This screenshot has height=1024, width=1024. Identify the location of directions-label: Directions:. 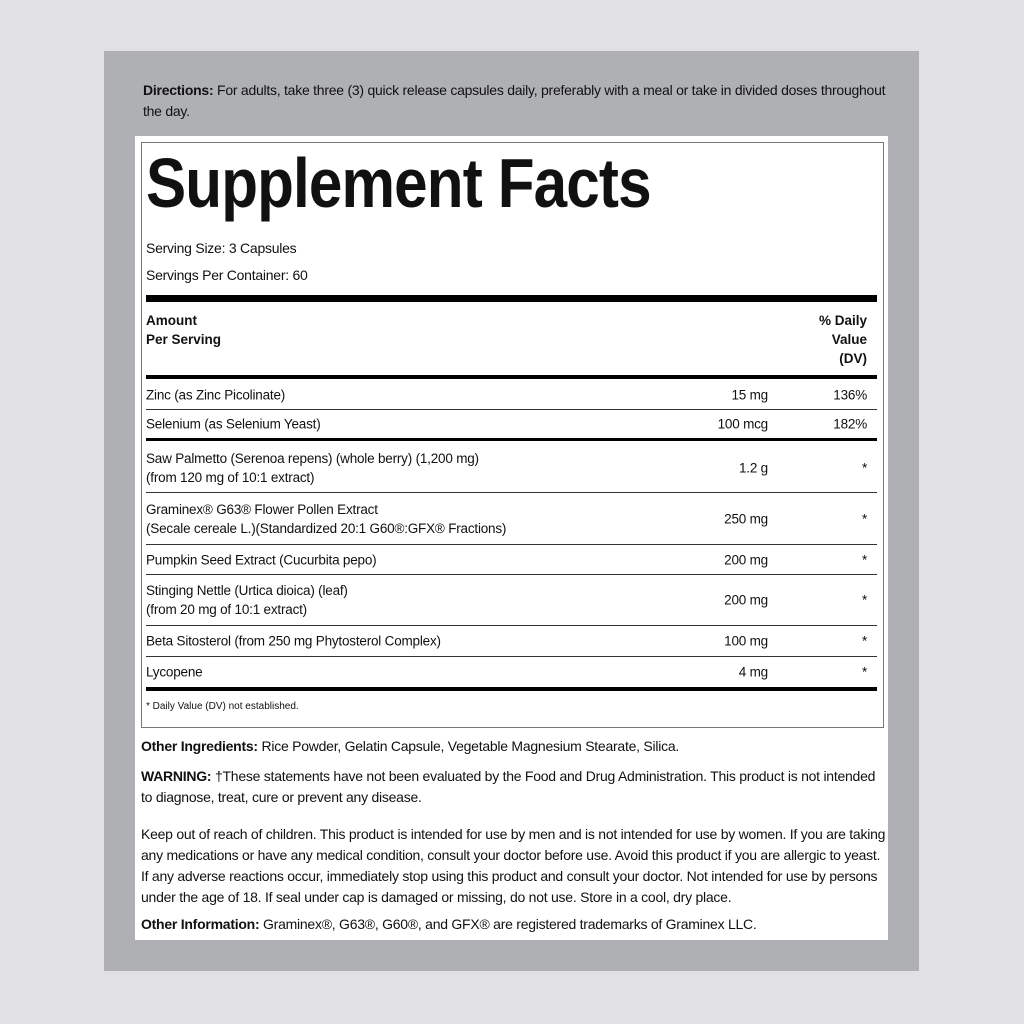
(178, 90).